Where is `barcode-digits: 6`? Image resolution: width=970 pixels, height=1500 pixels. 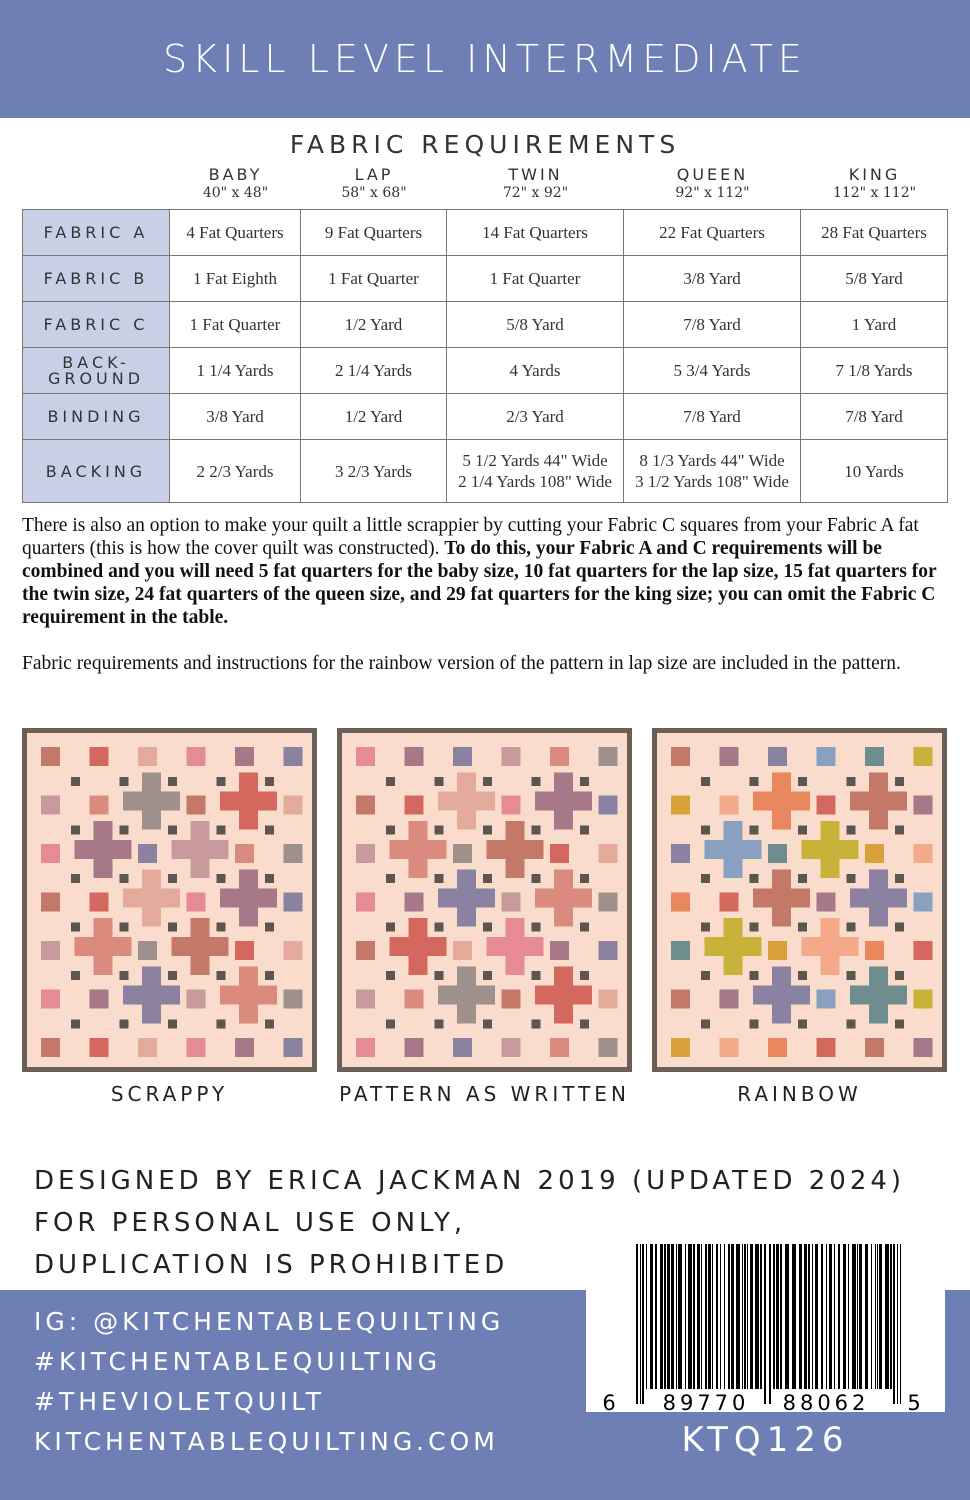
barcode-digits: 6 is located at coordinates (610, 1401).